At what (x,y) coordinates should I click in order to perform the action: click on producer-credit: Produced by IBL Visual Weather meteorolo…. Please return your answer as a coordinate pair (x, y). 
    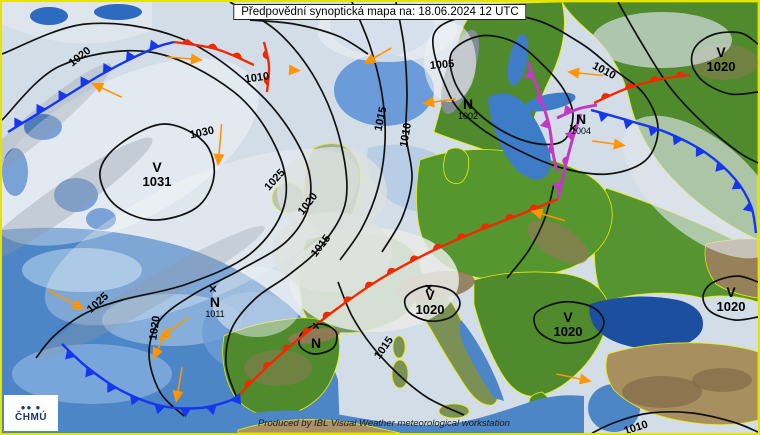
    Looking at the image, I should click on (384, 423).